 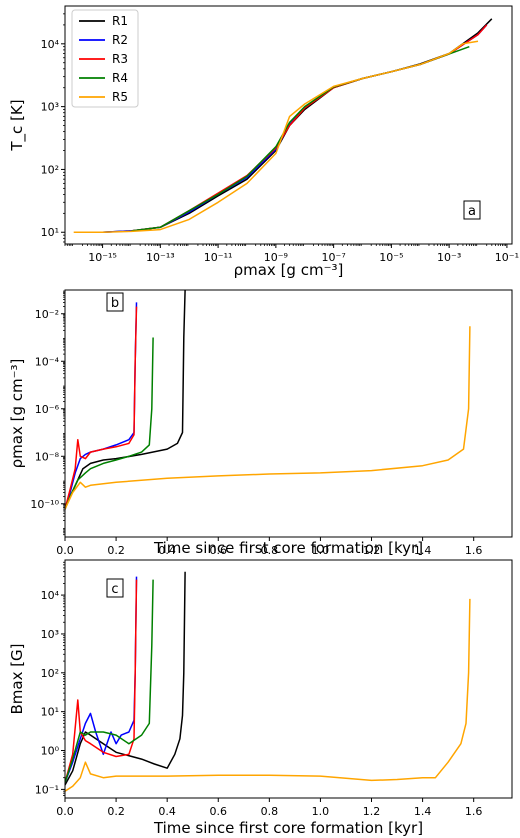 I want to click on y-tick-label: 10⁻², so click(x=47, y=314).